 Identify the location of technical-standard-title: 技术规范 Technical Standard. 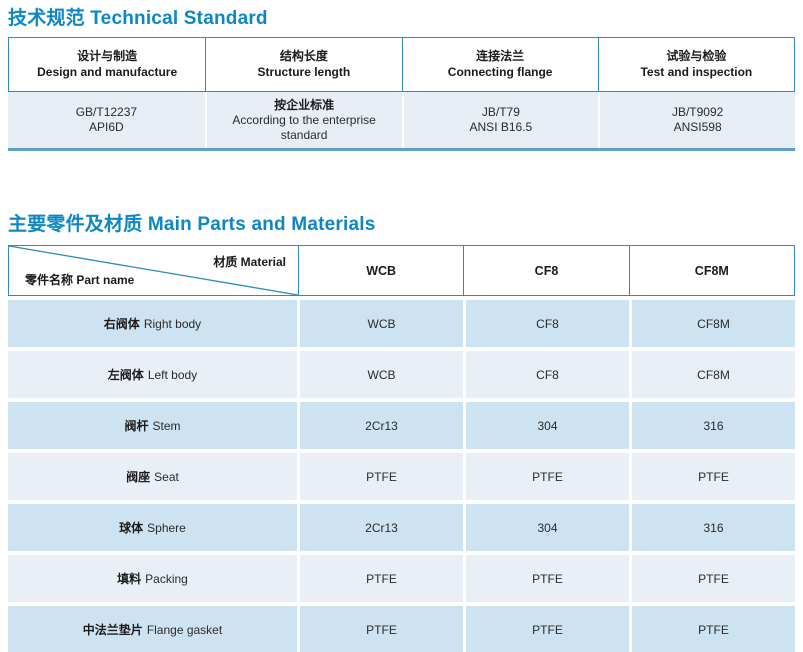
(138, 18).